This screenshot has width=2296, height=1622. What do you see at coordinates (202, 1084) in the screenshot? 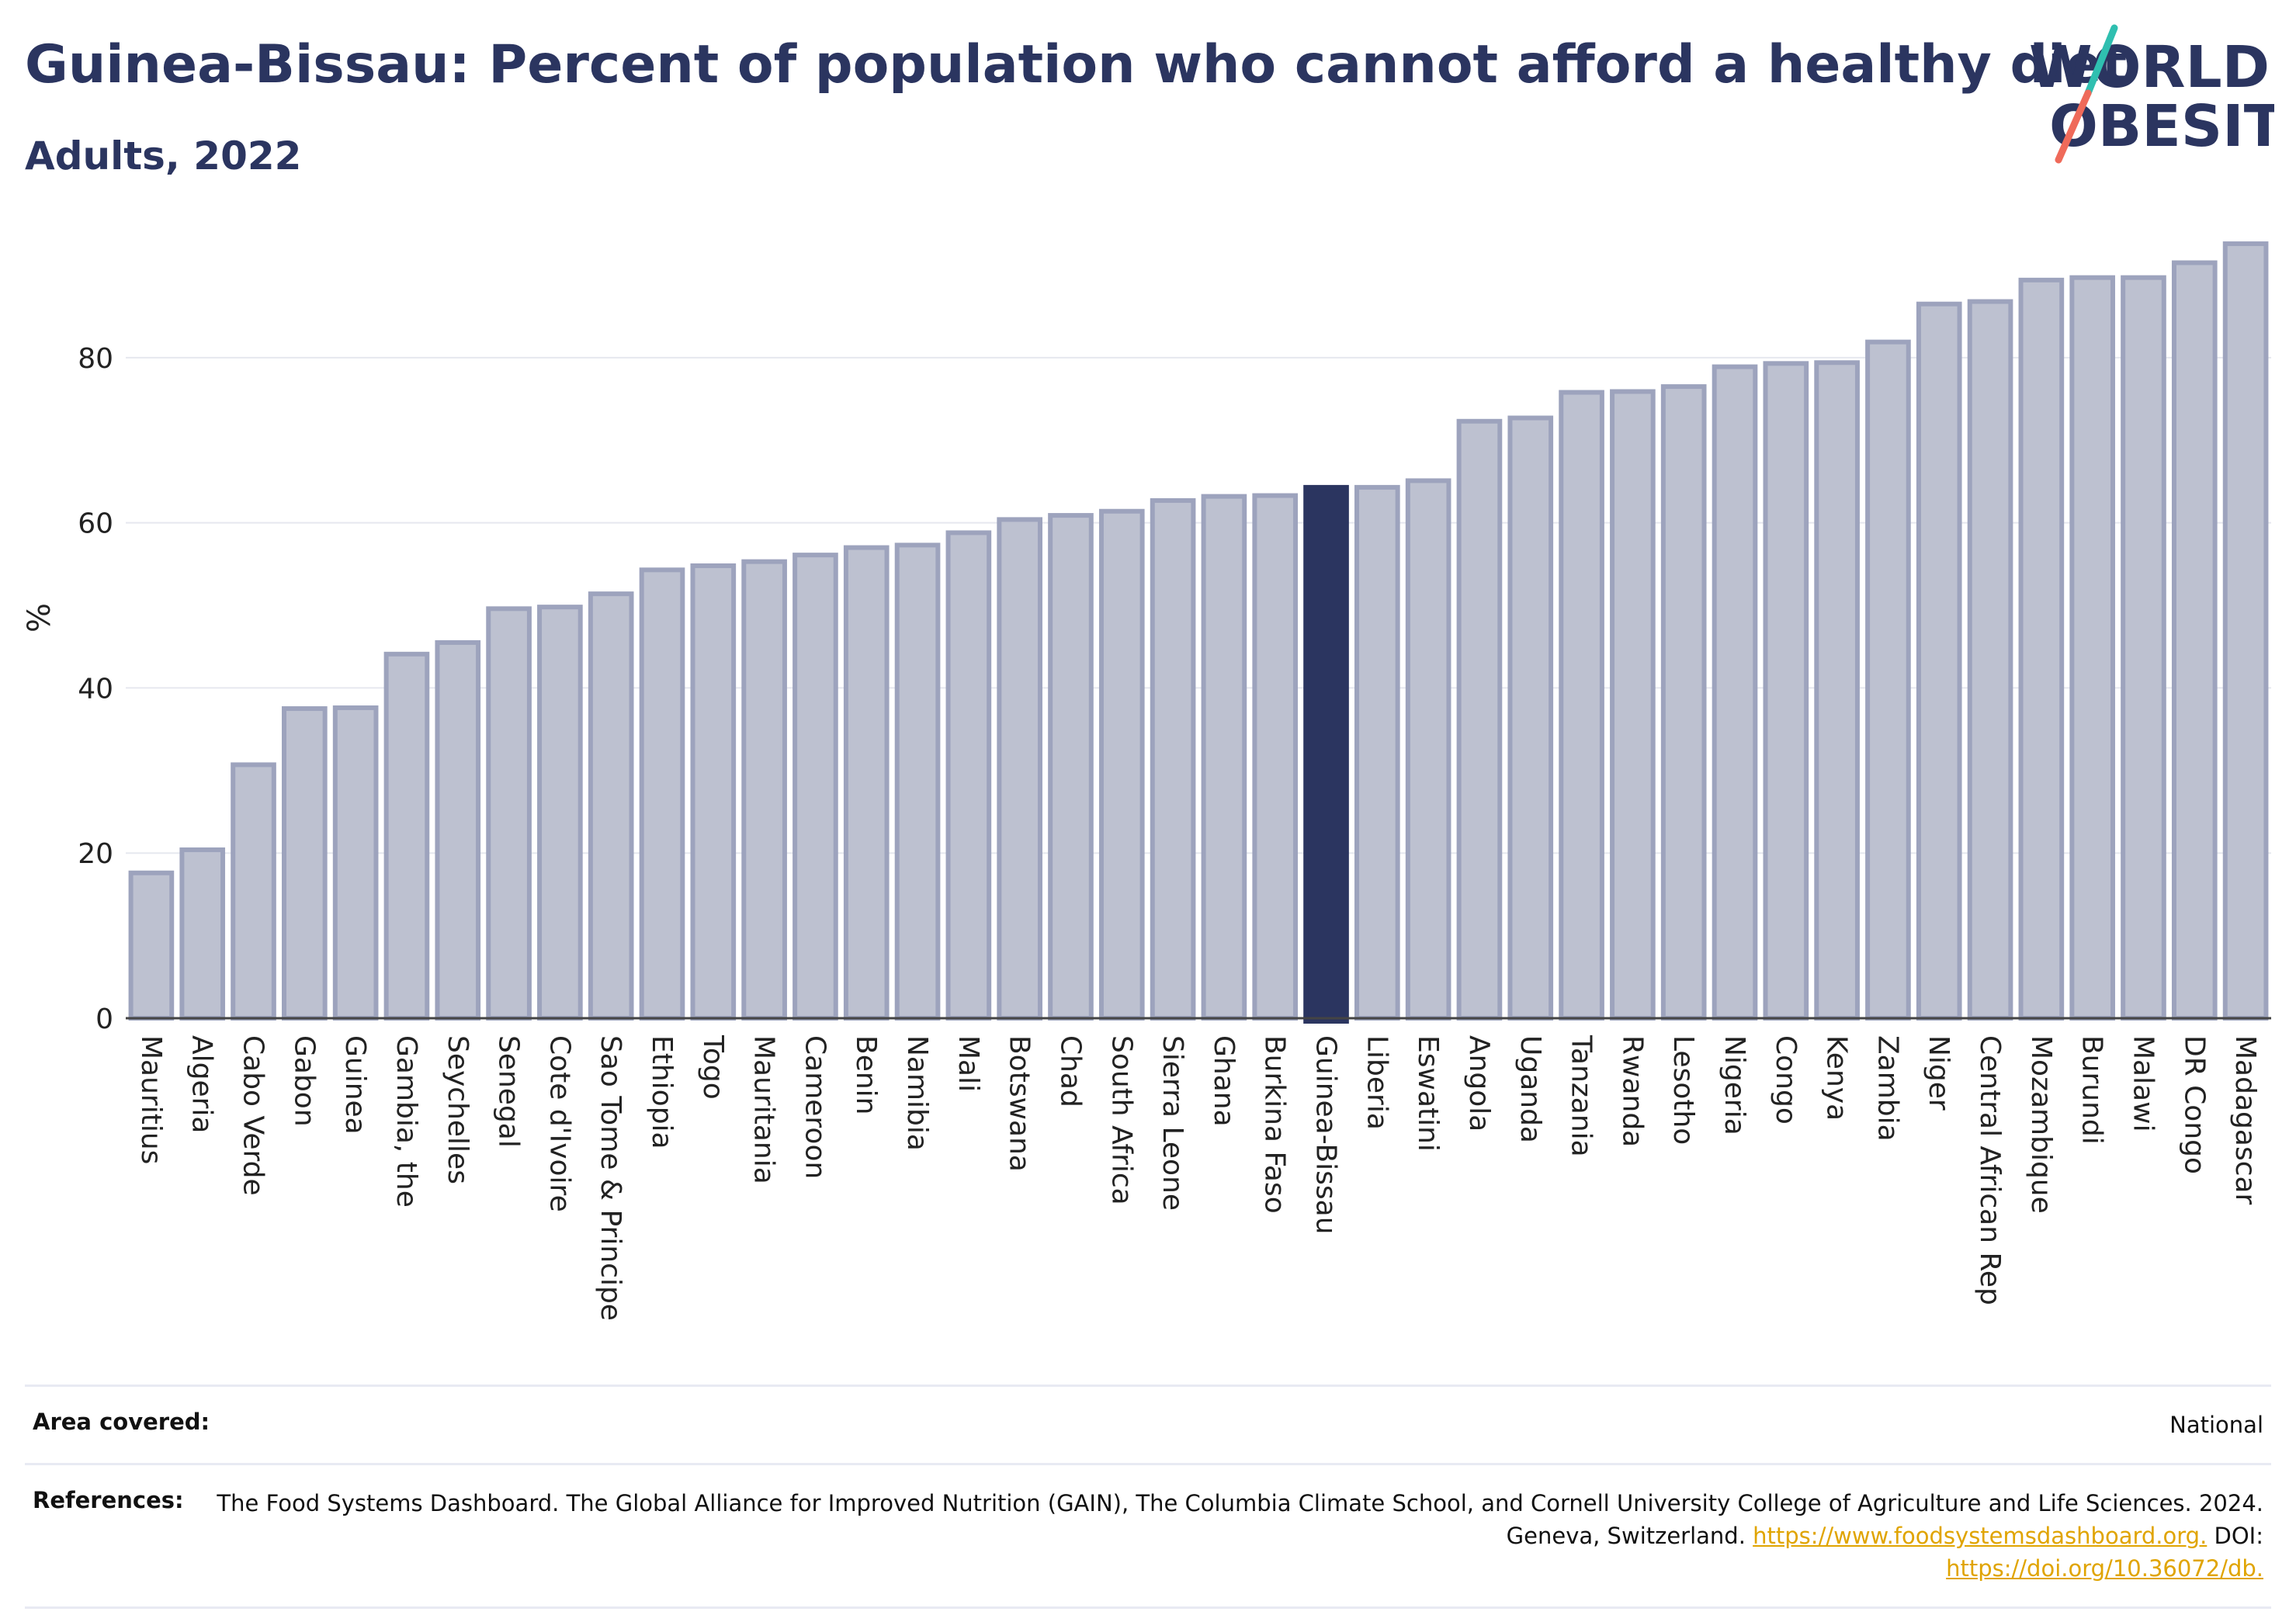
I see `x-tick-label: Algeria` at bounding box center [202, 1084].